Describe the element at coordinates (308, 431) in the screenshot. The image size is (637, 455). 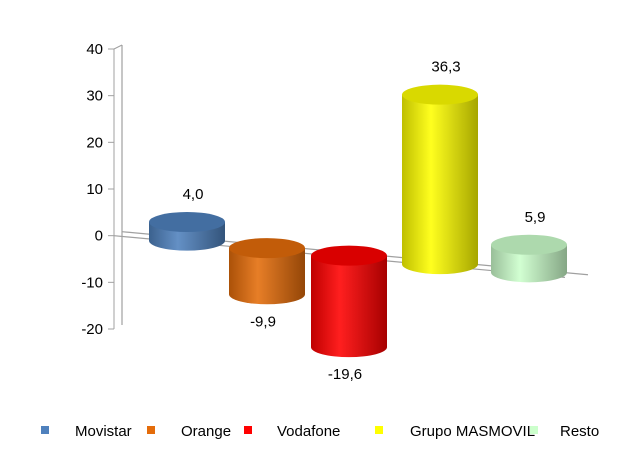
I see `legend-label: Vodafone` at that location.